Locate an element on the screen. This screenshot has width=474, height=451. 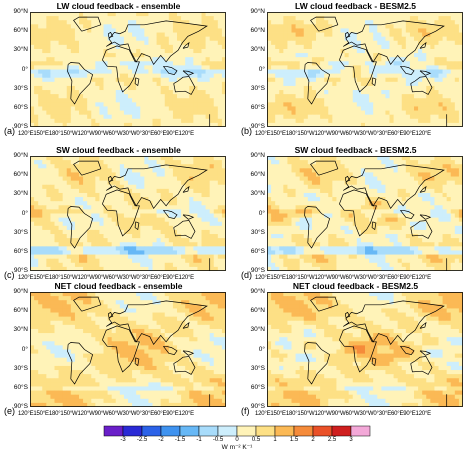
lat-tick-label: 90°S is located at coordinates (257, 270).